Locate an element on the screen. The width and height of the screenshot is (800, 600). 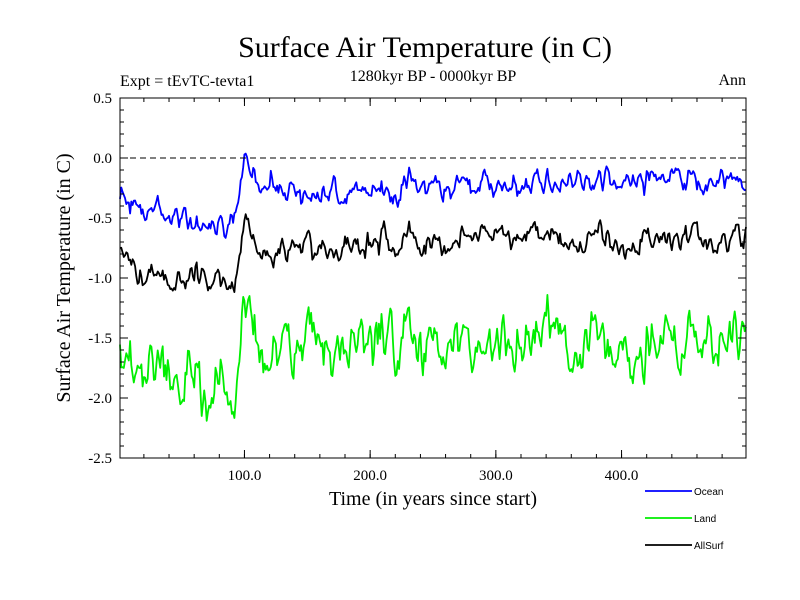
legend-label-allsurf: AllSurf is located at coordinates (709, 546).